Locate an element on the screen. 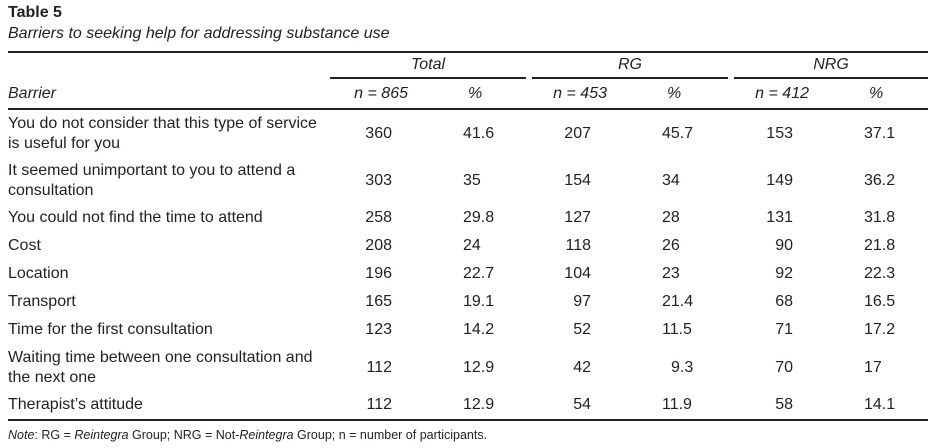  cell-rg-n: 54 is located at coordinates (582, 404).